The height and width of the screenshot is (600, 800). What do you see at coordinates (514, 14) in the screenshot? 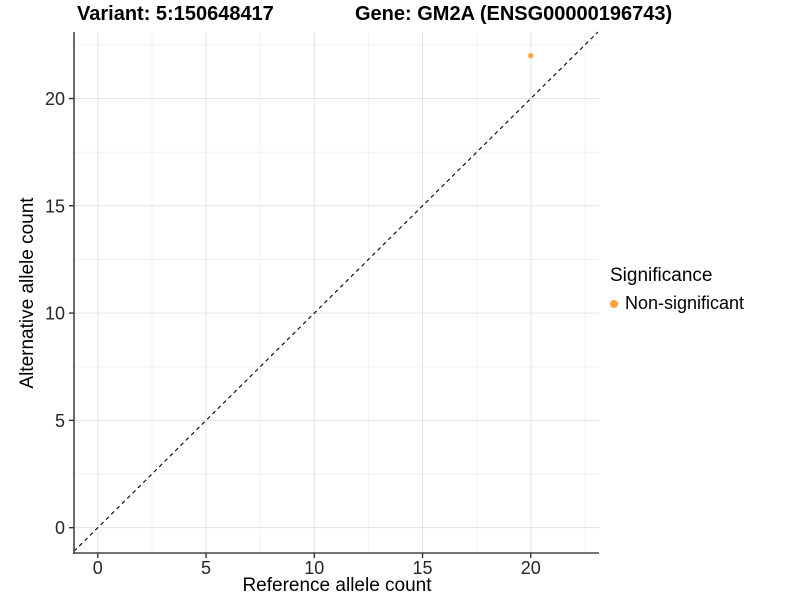
I see `gene-title: Gene: GM2A (ENSG00000196743)` at bounding box center [514, 14].